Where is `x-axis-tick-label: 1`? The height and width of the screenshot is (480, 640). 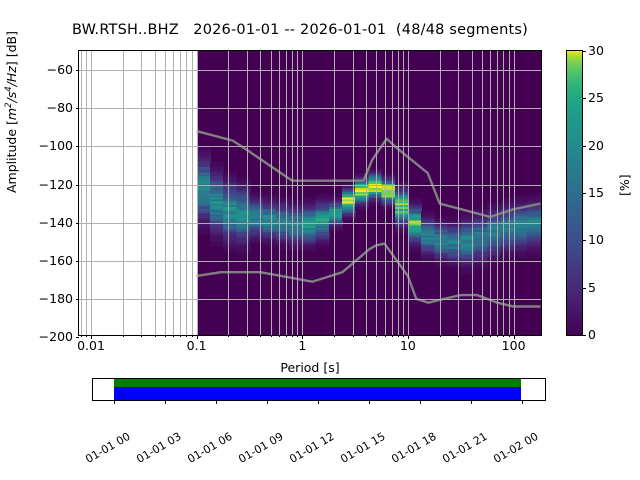
x-axis-tick-label: 1 is located at coordinates (302, 345).